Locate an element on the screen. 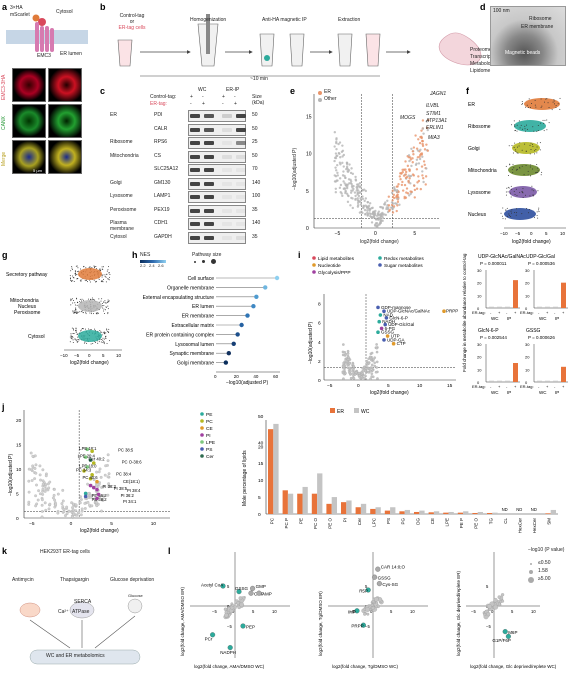 The image size is (570, 685). bar is located at coordinates (555, 381).